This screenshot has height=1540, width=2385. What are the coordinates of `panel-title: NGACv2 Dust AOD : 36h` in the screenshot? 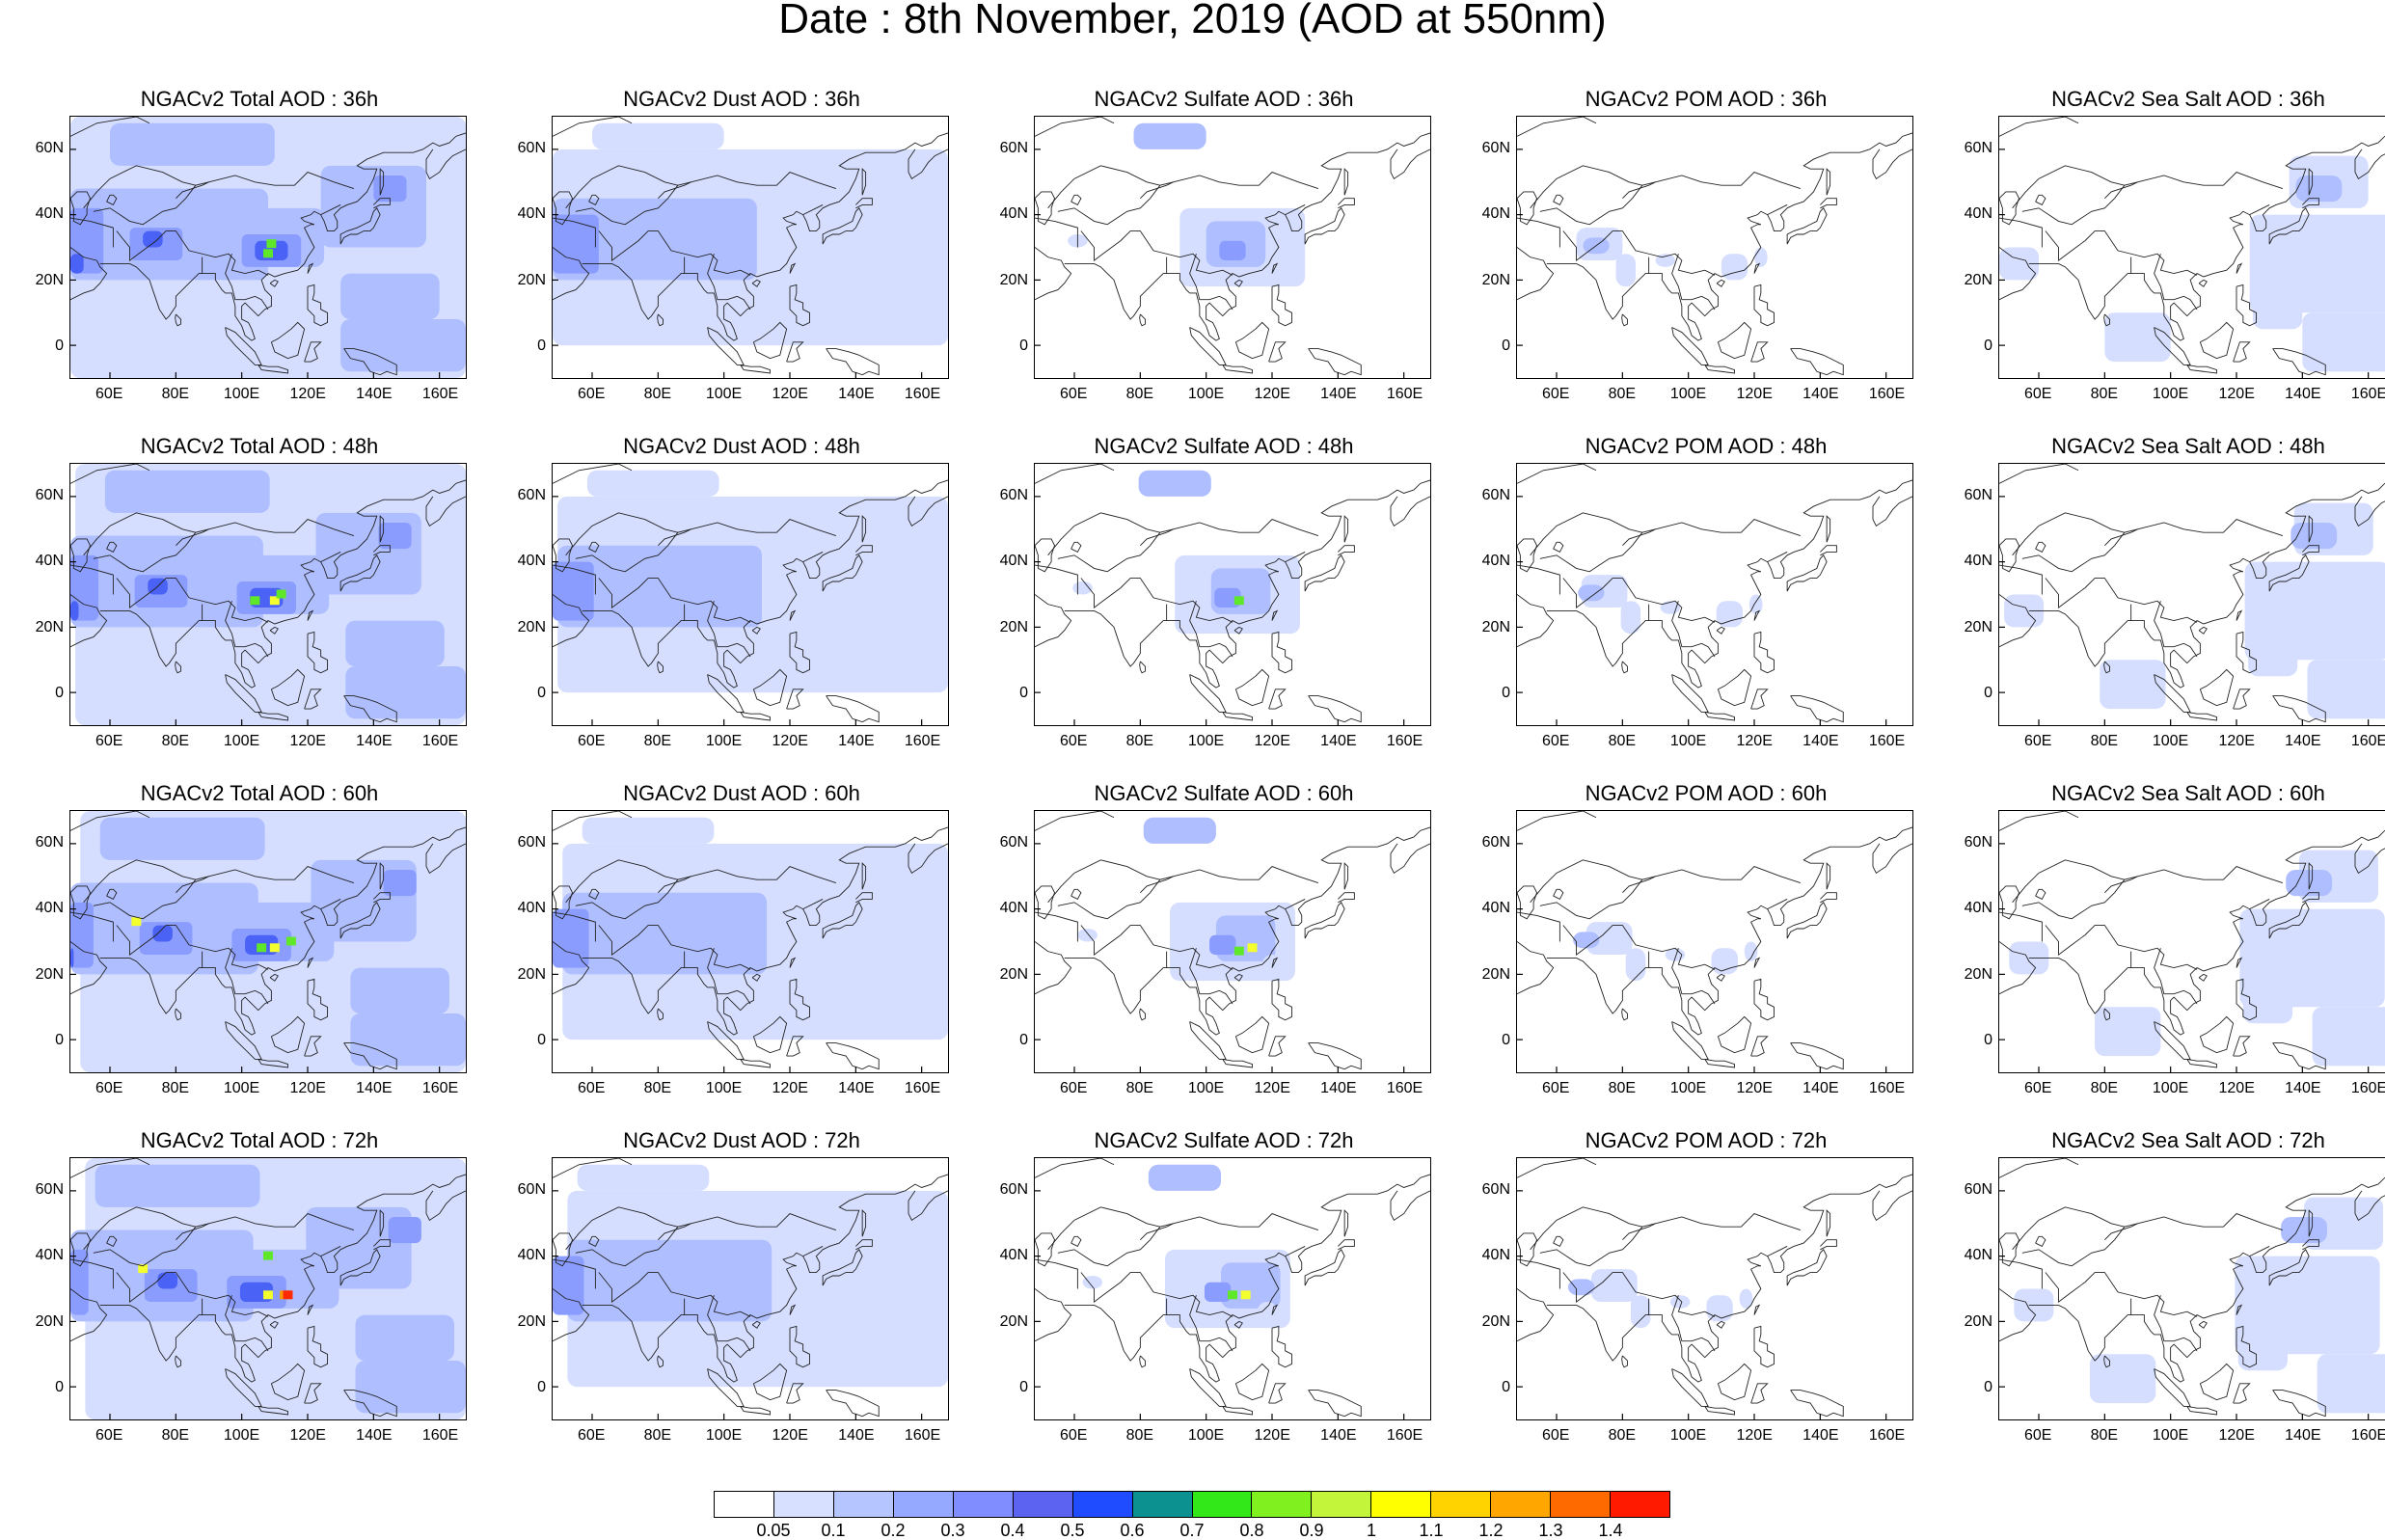 It's located at (741, 99).